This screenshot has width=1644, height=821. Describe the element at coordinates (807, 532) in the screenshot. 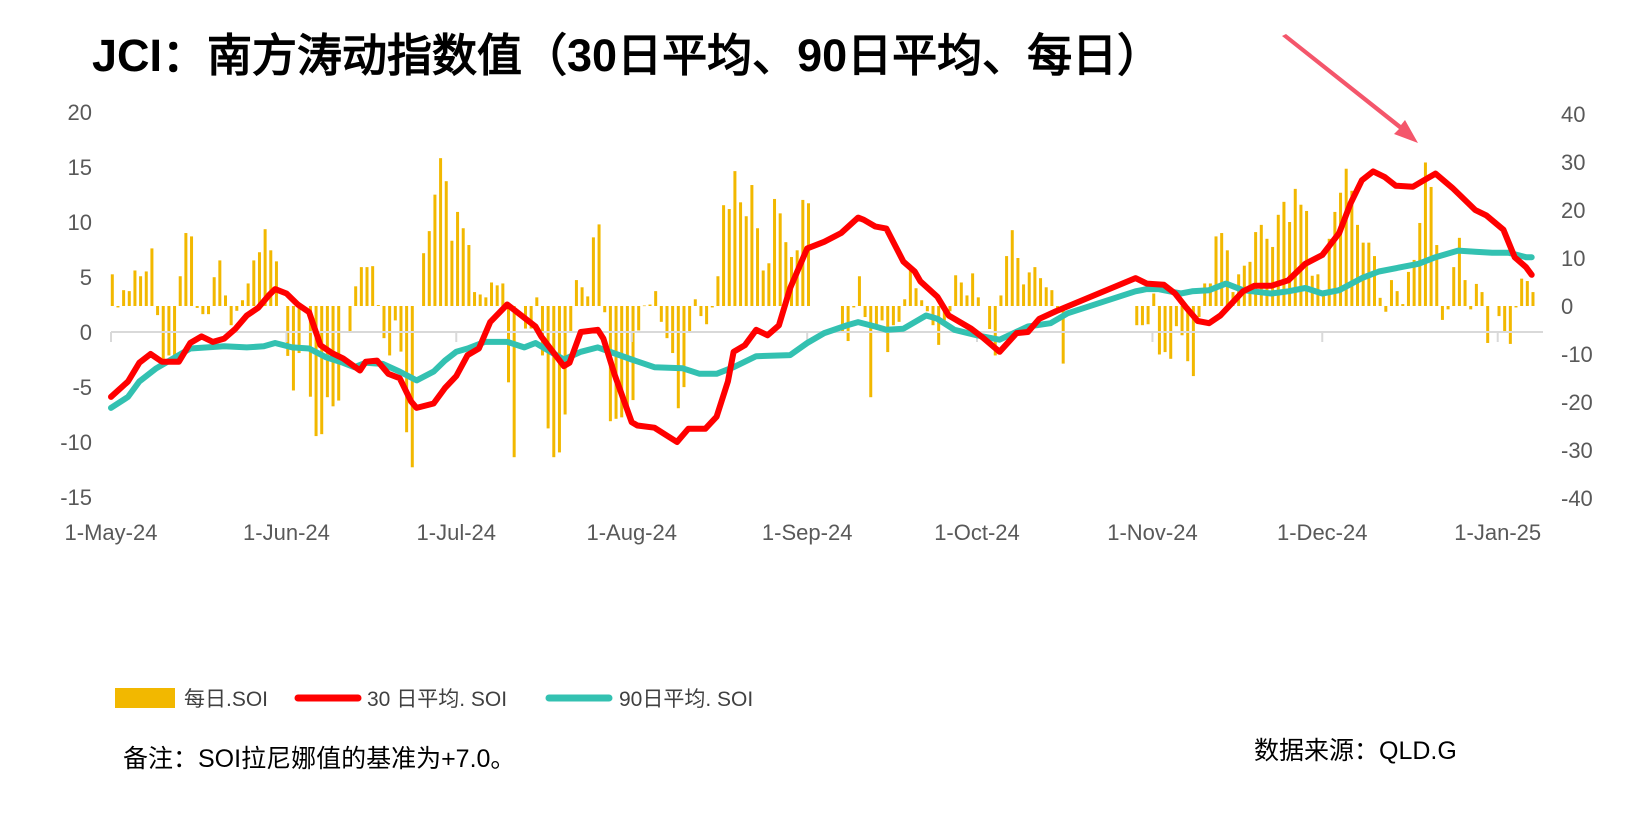

I see `x-tick-label: 1-Sep-24` at that location.